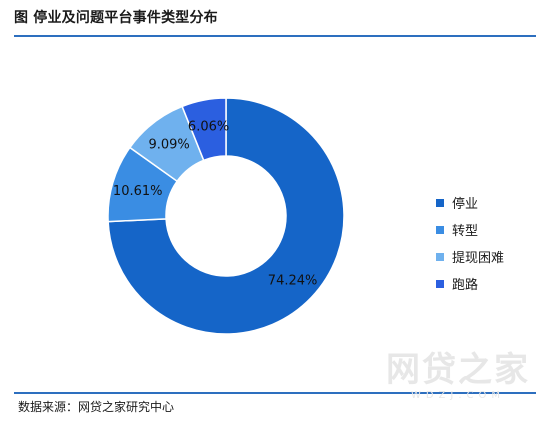 The width and height of the screenshot is (550, 422). What do you see at coordinates (275, 393) in the screenshot?
I see `bottom-divider` at bounding box center [275, 393].